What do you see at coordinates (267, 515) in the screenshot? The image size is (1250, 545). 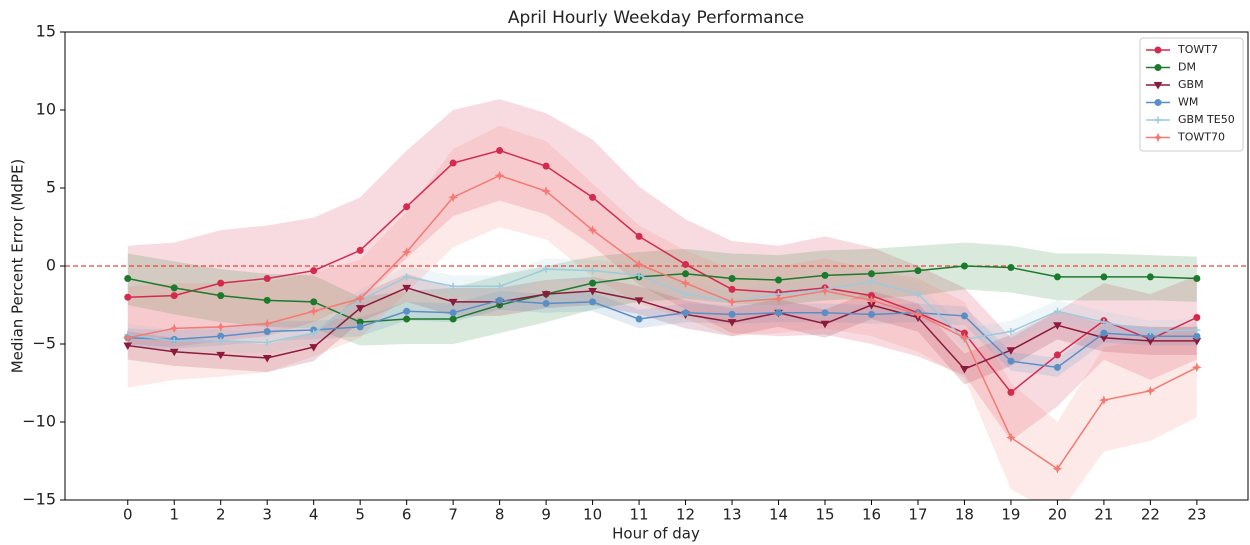 I see `x-tick-label: 3` at bounding box center [267, 515].